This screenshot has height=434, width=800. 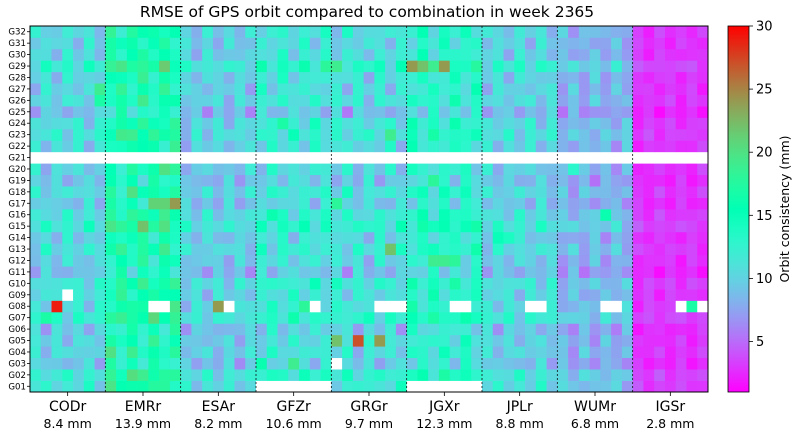 What do you see at coordinates (17, 319) in the screenshot?
I see `y-tick-label: G07` at bounding box center [17, 319].